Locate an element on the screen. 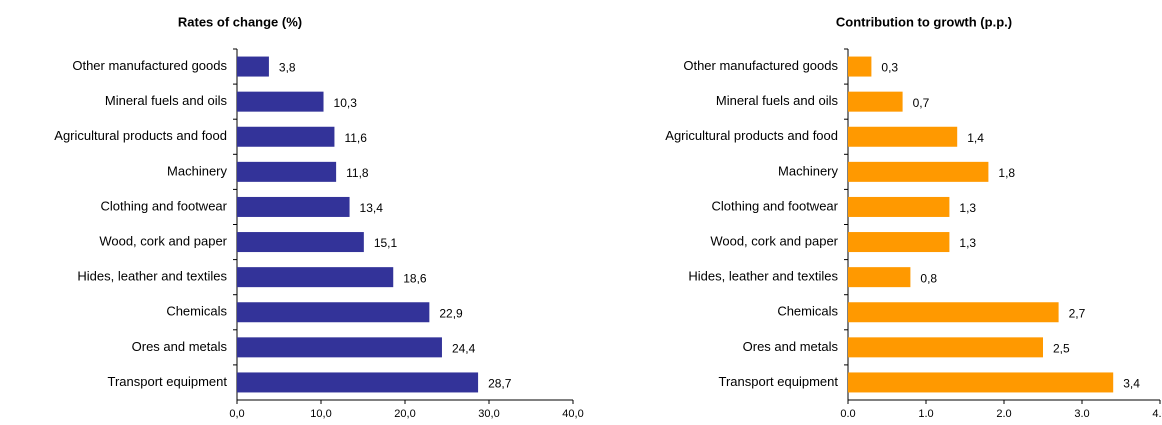  value-label: 24,4 is located at coordinates (464, 349).